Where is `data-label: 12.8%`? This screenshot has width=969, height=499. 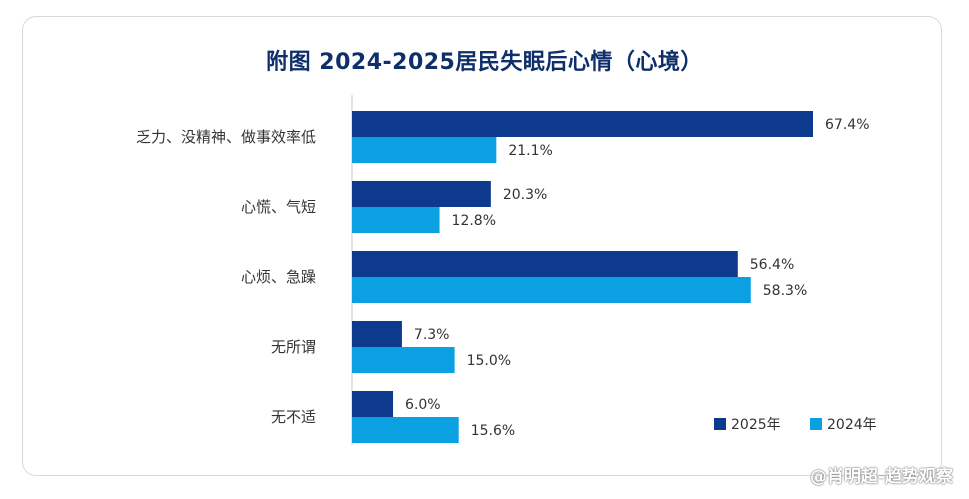
data-label: 12.8% is located at coordinates (474, 221).